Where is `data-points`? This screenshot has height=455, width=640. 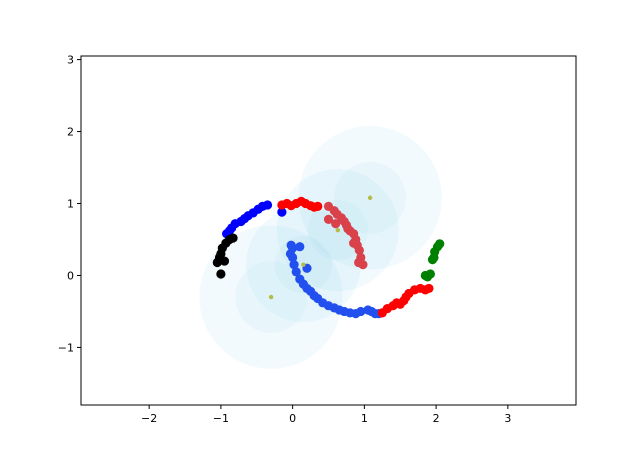 data-points is located at coordinates (328, 257).